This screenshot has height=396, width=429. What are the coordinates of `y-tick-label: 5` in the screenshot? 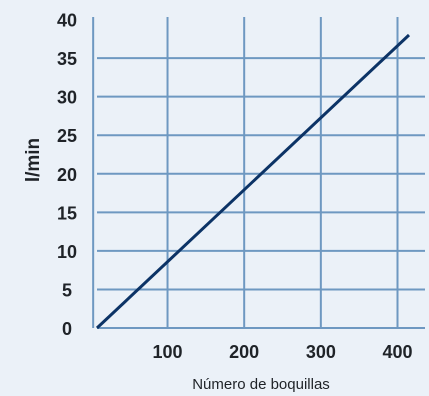 It's located at (67, 290).